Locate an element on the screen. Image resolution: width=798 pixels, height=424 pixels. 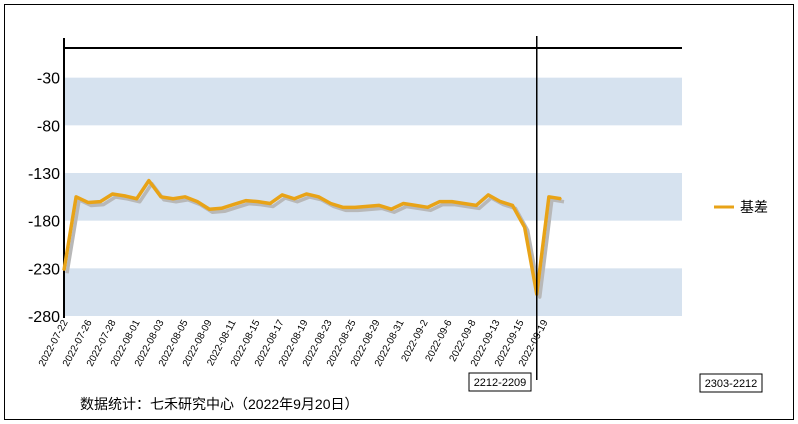
y-tick-label: -280 is located at coordinates (44, 317).